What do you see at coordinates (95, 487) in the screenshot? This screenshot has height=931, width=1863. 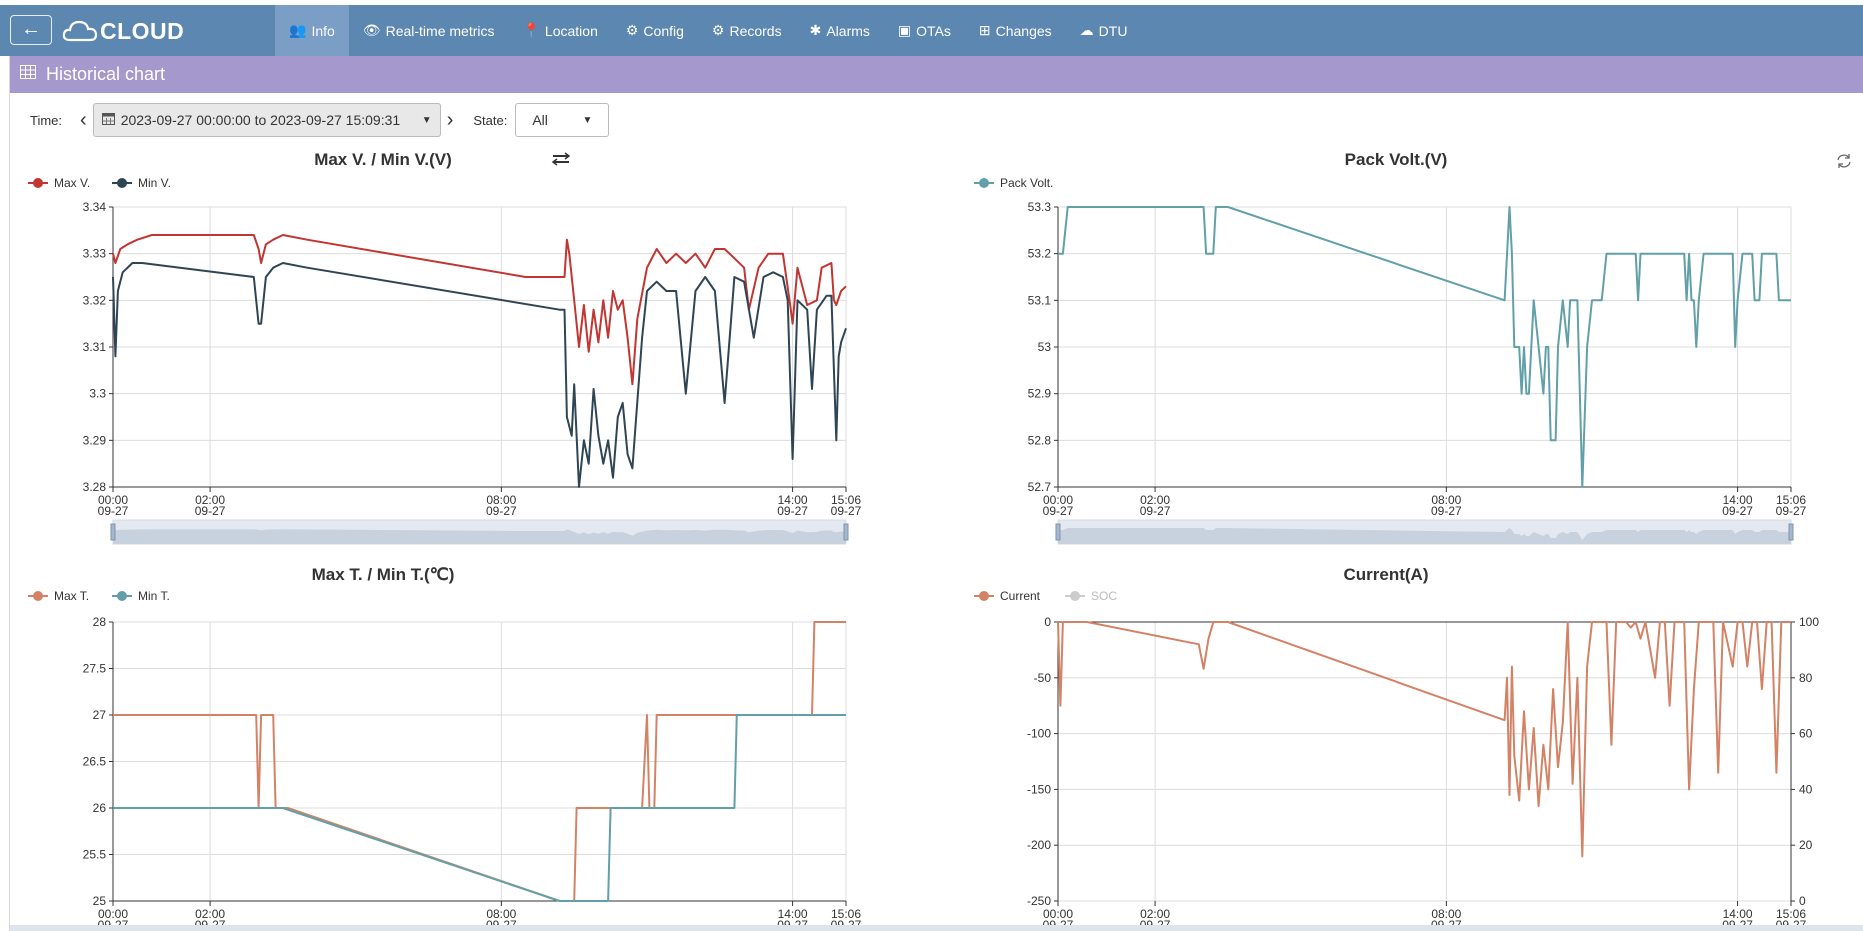 I see `y-tick-label: 3.28` at bounding box center [95, 487].